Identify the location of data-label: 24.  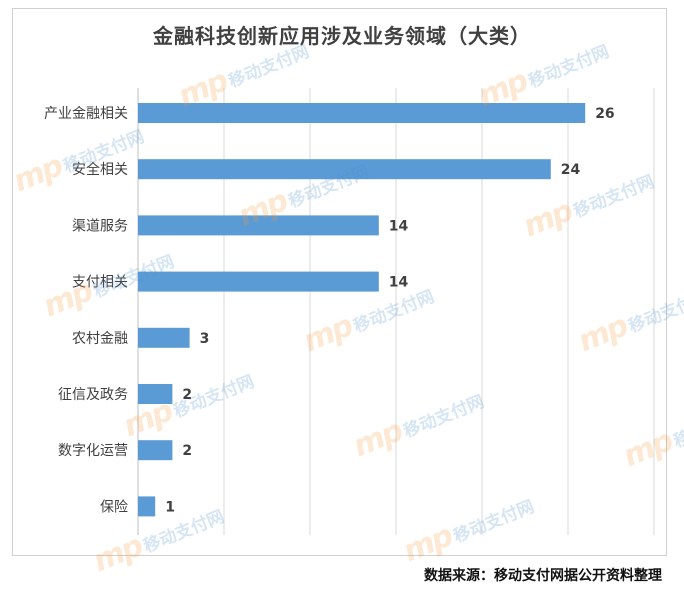
(571, 170).